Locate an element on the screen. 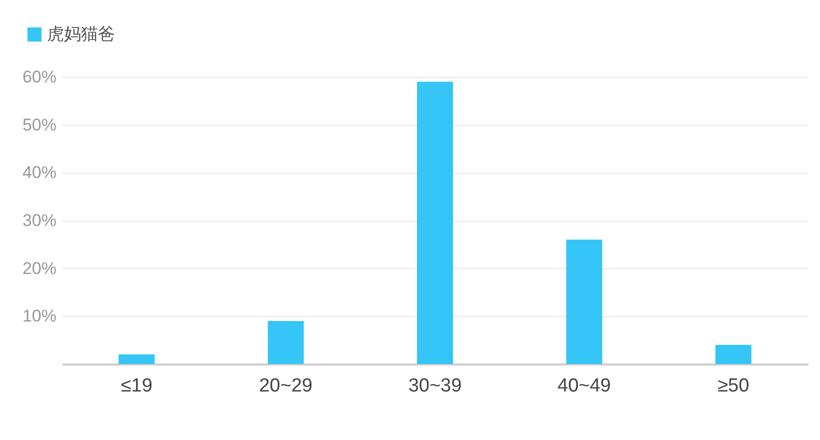 This screenshot has height=440, width=820. legend-label: 虎妈猫爸 is located at coordinates (81, 34).